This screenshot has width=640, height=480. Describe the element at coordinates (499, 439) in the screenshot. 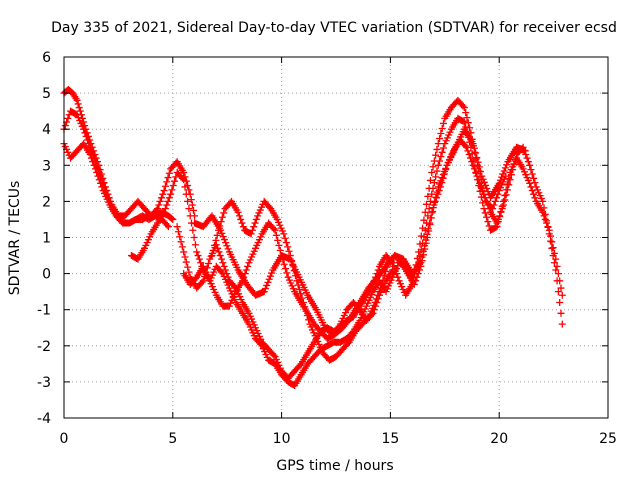

I see `x-tick-label: 20` at that location.